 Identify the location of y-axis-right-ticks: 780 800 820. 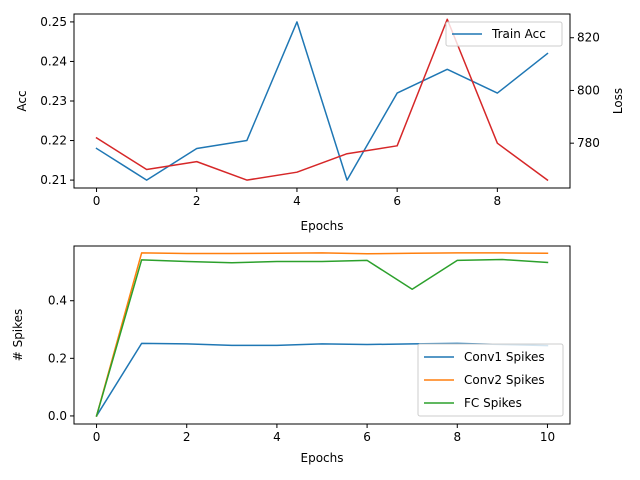
(585, 90).